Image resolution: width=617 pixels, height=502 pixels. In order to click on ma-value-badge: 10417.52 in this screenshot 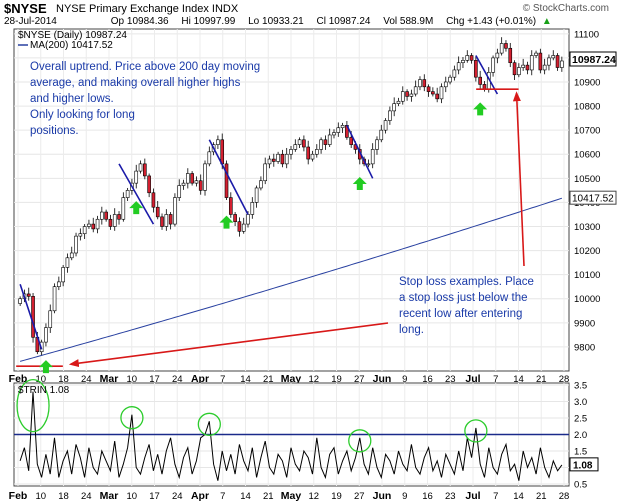, I will do `click(593, 197)`.